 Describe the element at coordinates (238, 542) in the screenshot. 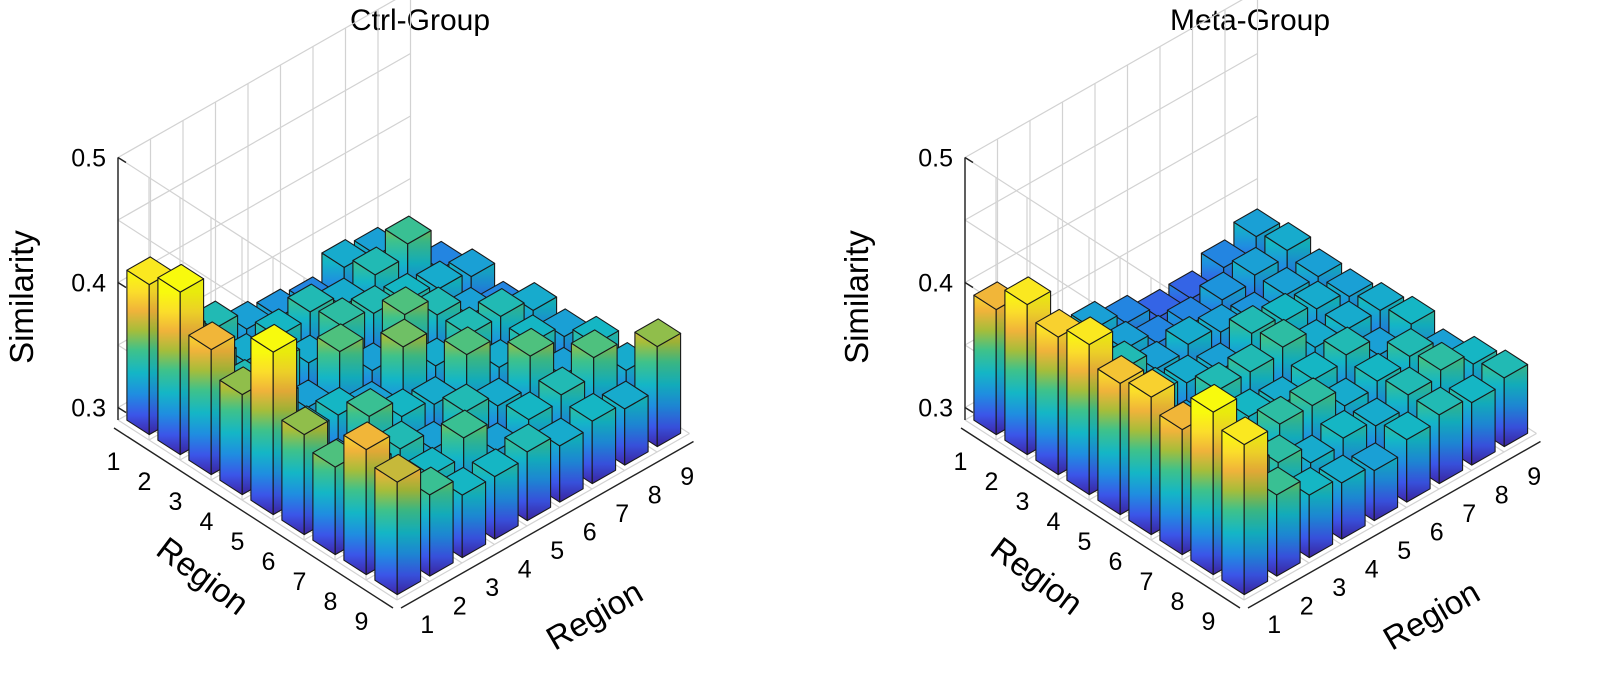

I see `x-tick-label: 5` at that location.